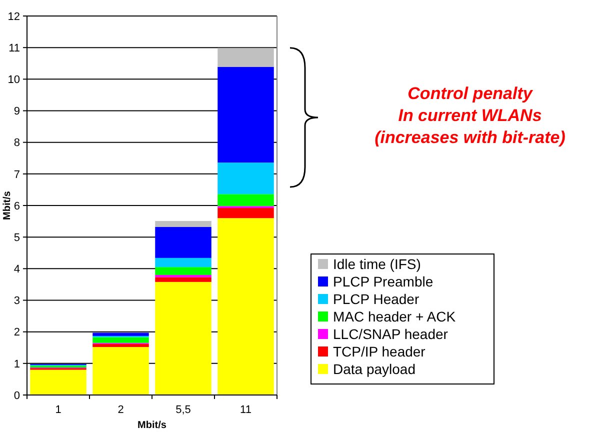 The width and height of the screenshot is (594, 432). I want to click on legend-label: Idle time (IFS), so click(377, 264).